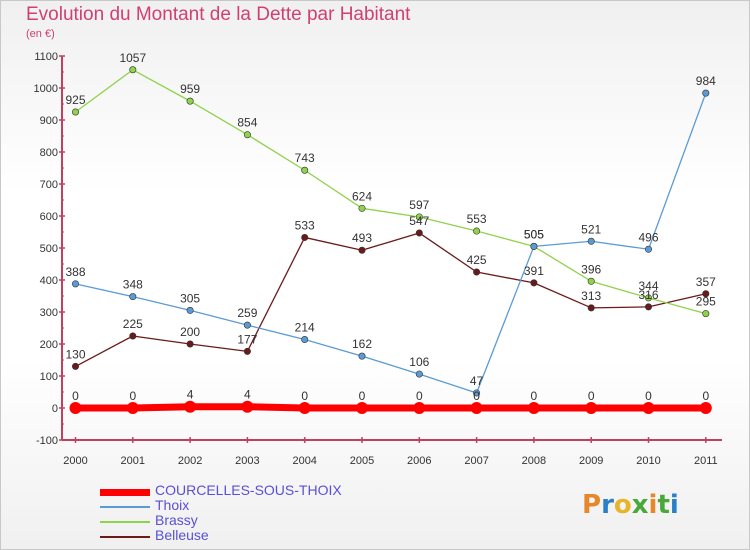 The image size is (750, 550). I want to click on x-tick-label: 2011, so click(706, 461).